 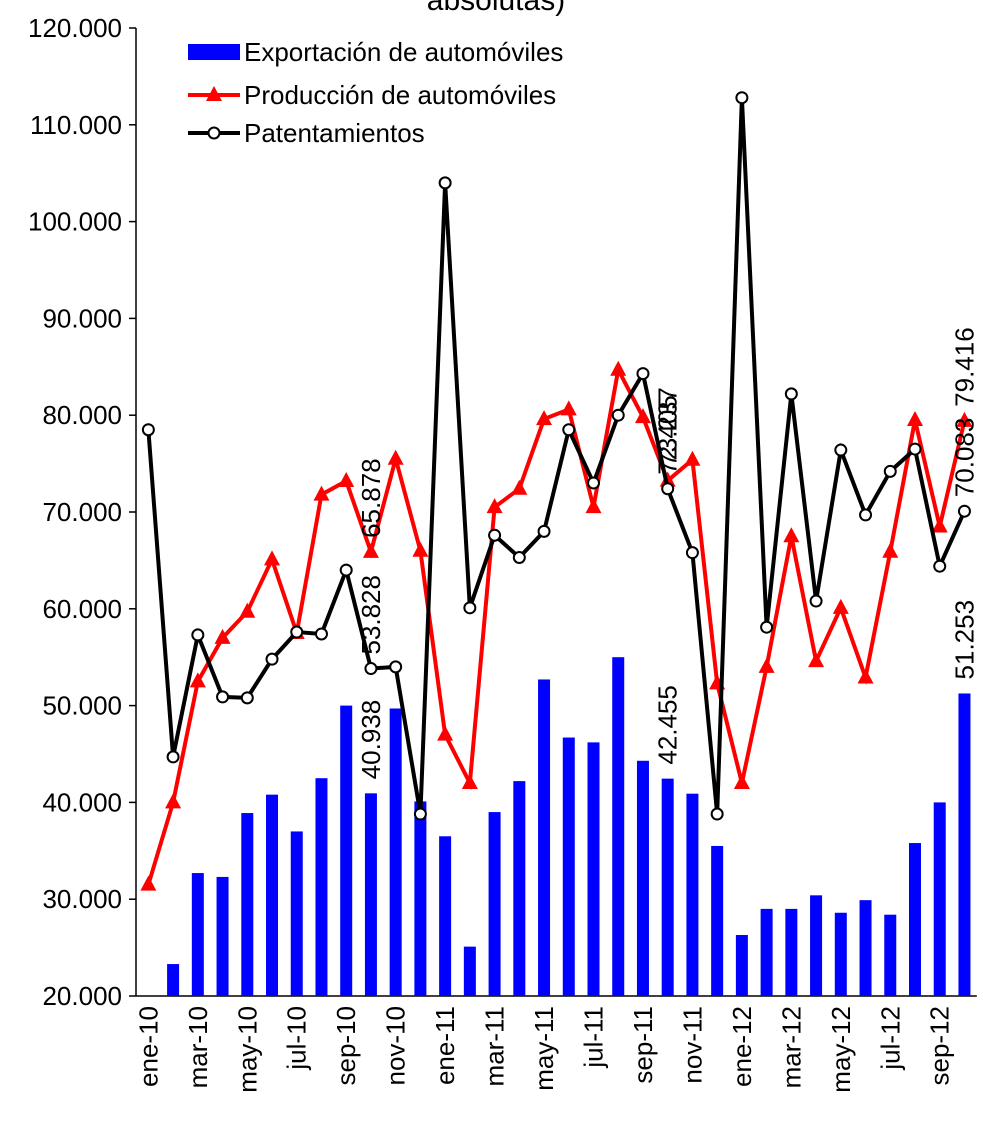 What do you see at coordinates (82, 899) in the screenshot?
I see `y-tick-label: 30.000` at bounding box center [82, 899].